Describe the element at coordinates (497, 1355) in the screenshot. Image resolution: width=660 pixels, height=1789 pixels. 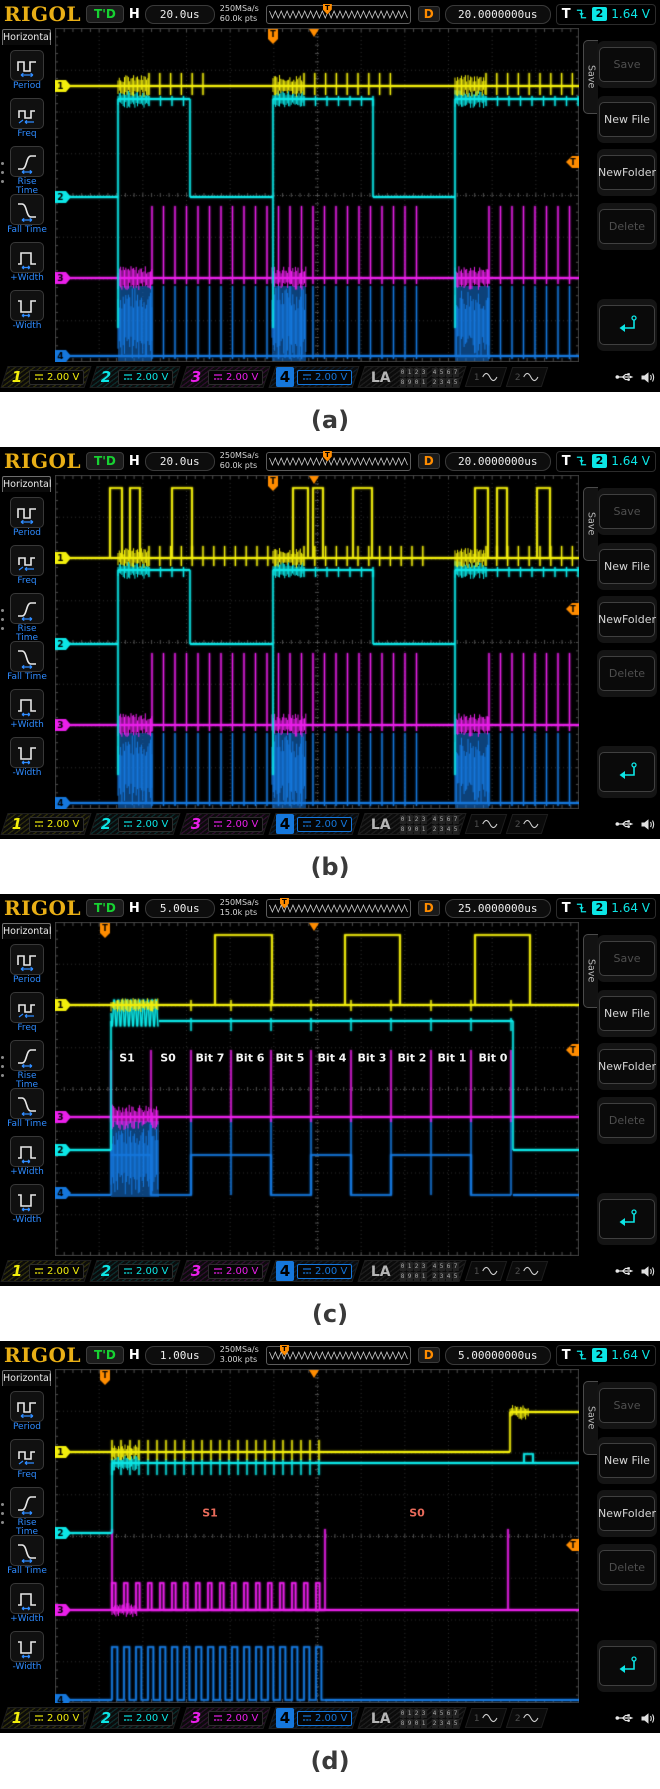
I see `delay-value: 5.00000000us` at that location.